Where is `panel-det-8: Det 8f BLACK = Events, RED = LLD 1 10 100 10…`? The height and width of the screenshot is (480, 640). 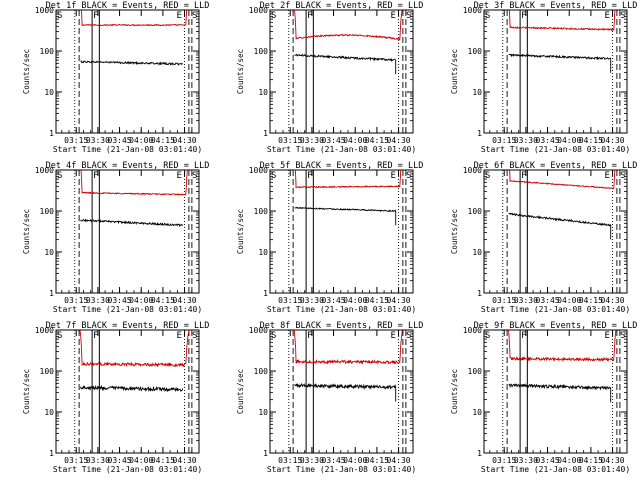 panel-det-8: Det 8f BLACK = Events, RED = LLD 1 10 100 10… is located at coordinates (329, 397).